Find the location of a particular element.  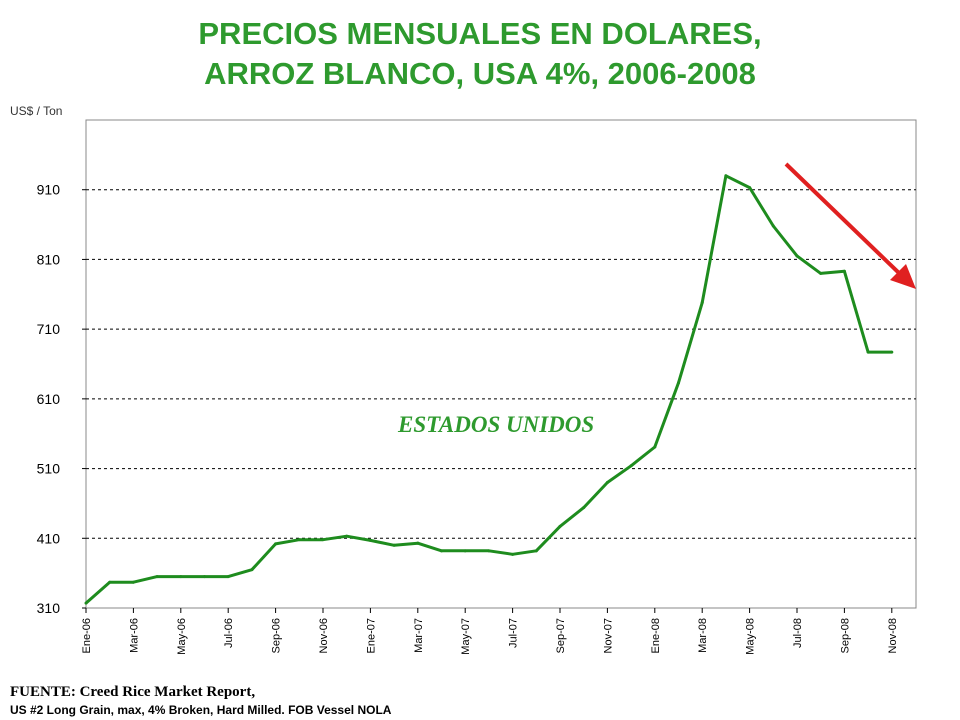

x-tick-label: Jul-06 is located at coordinates (229, 633).